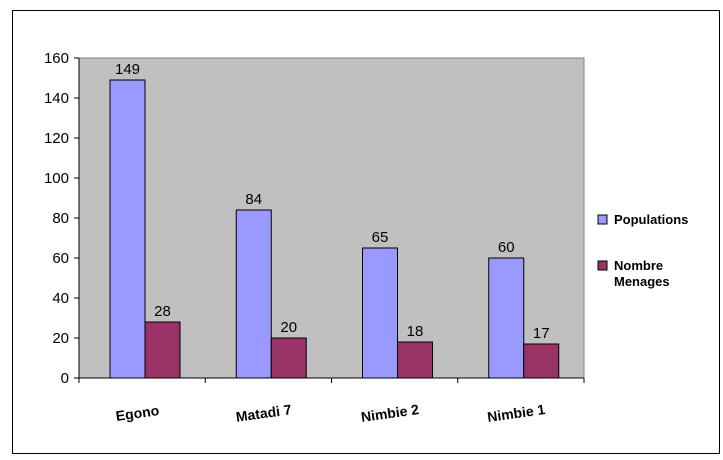 The height and width of the screenshot is (460, 723). Describe the element at coordinates (415, 331) in the screenshot. I see `bar-value-label: 18` at that location.